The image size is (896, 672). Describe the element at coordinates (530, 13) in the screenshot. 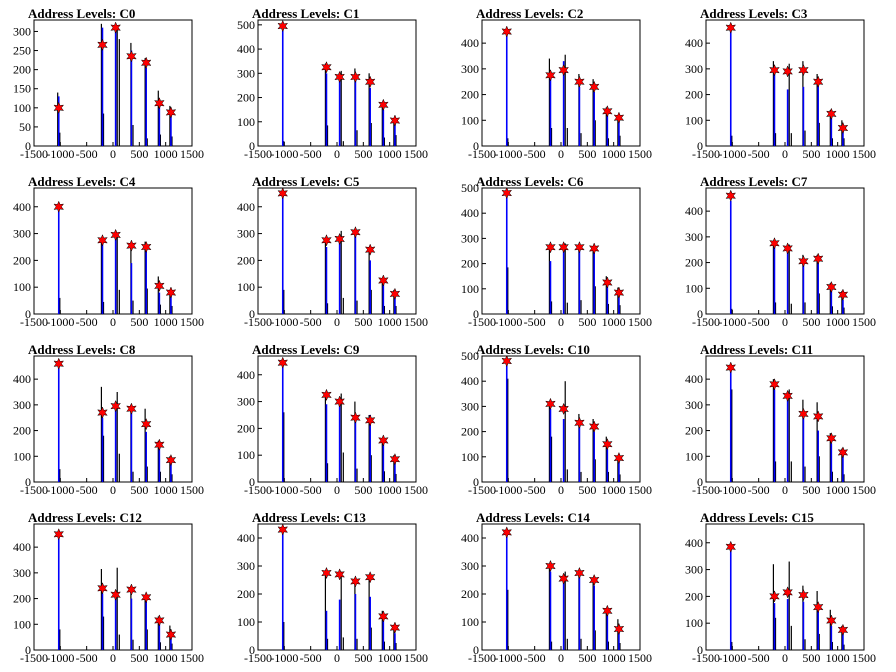

I see `chart-title: Address Levels: C2` at that location.